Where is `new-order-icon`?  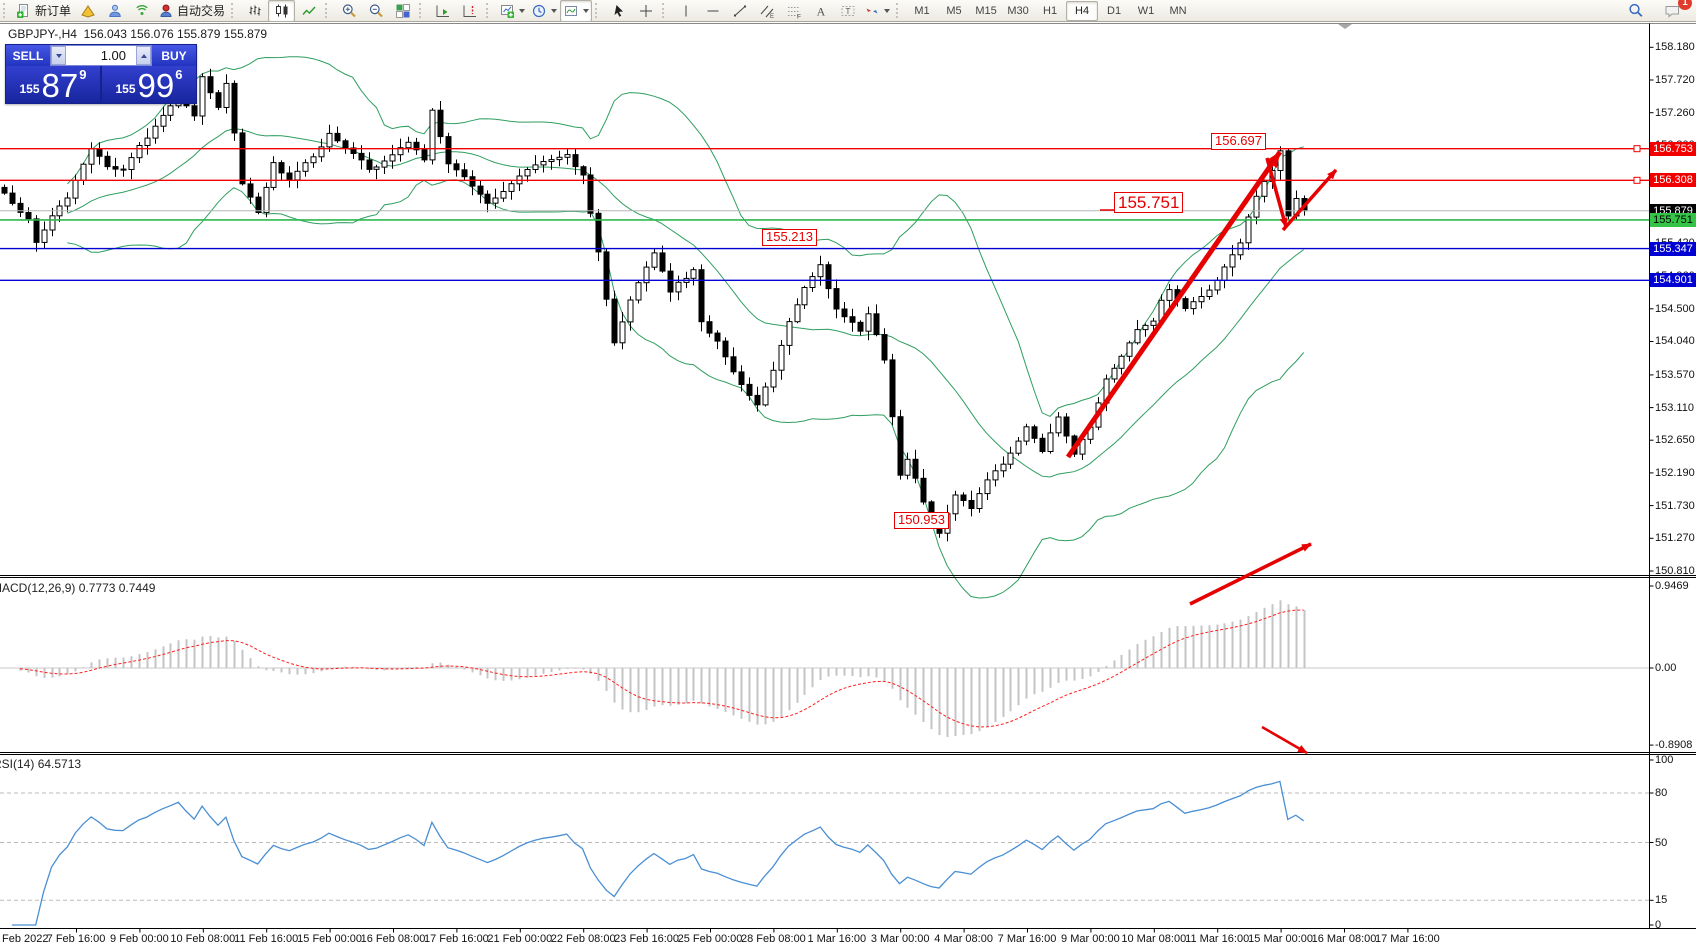 new-order-icon is located at coordinates (22, 10).